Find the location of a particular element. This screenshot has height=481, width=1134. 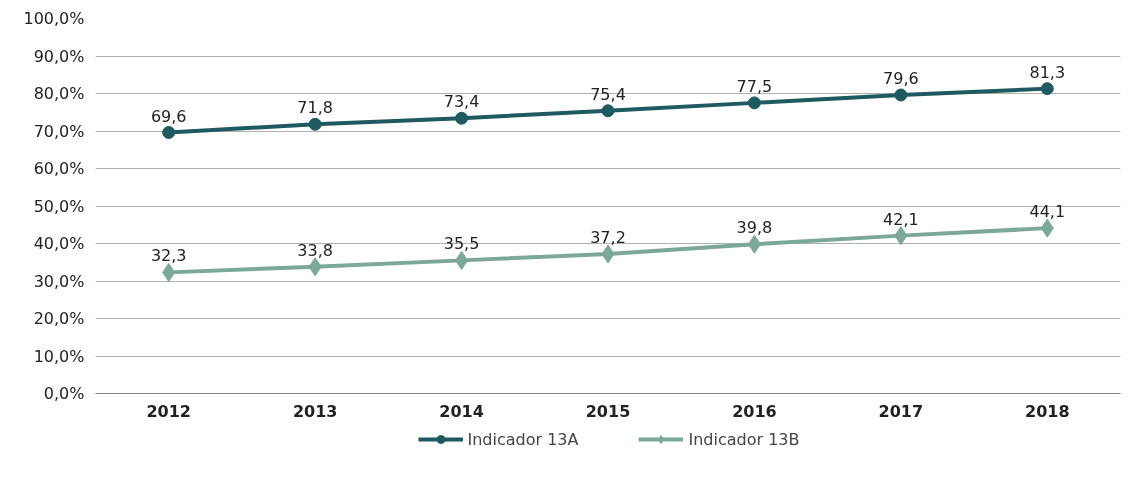

y-tick-label: 20,0% is located at coordinates (59, 318).